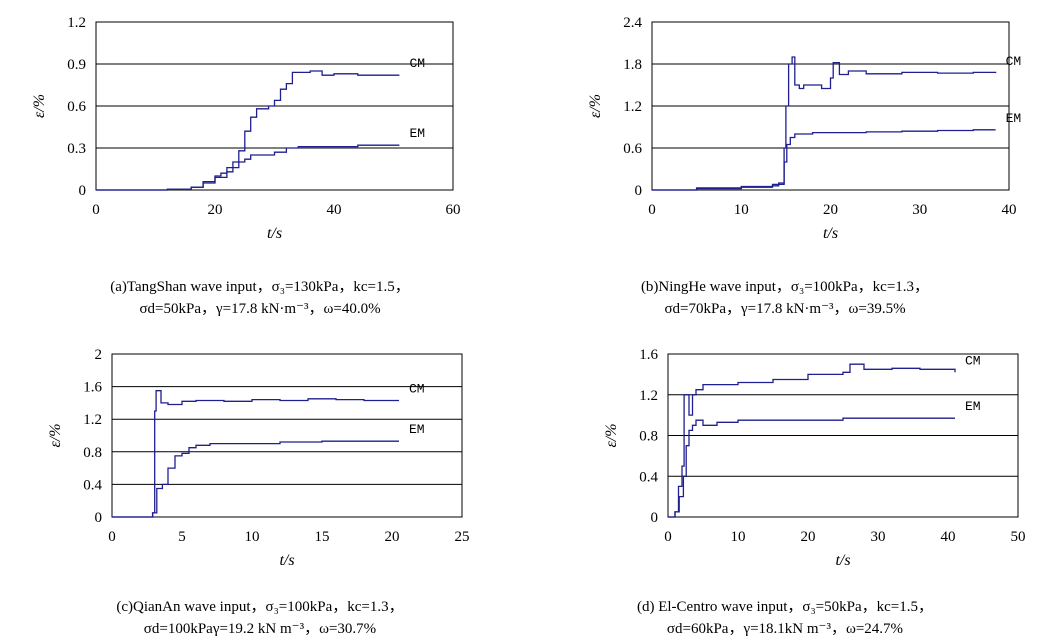 This screenshot has height=643, width=1045. I want to click on chart-c-xlabel: t/s, so click(286, 560).